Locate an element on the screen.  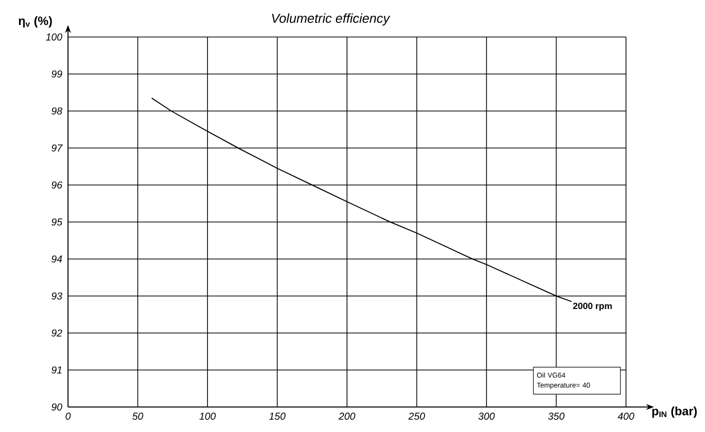
chart-title: Volumetric efficiency is located at coordinates (331, 19).